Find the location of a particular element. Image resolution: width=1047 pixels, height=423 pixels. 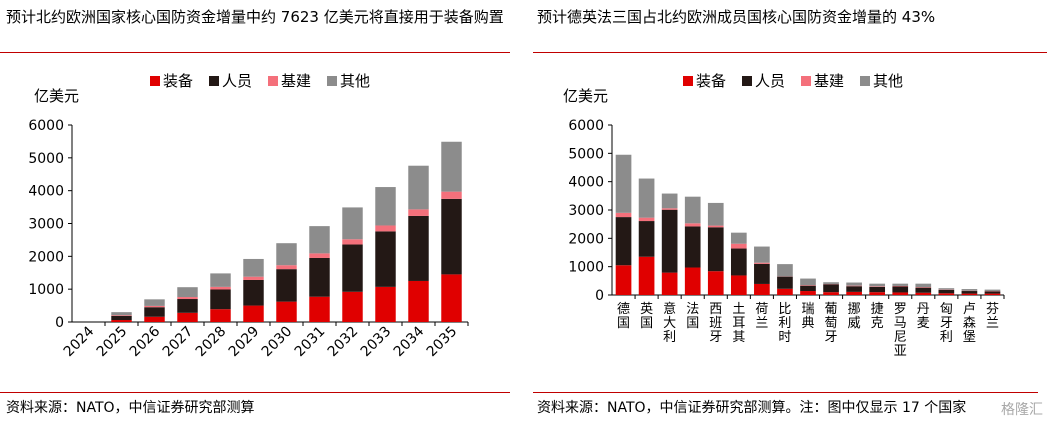

y-tick-label: 3000 is located at coordinates (46, 225).